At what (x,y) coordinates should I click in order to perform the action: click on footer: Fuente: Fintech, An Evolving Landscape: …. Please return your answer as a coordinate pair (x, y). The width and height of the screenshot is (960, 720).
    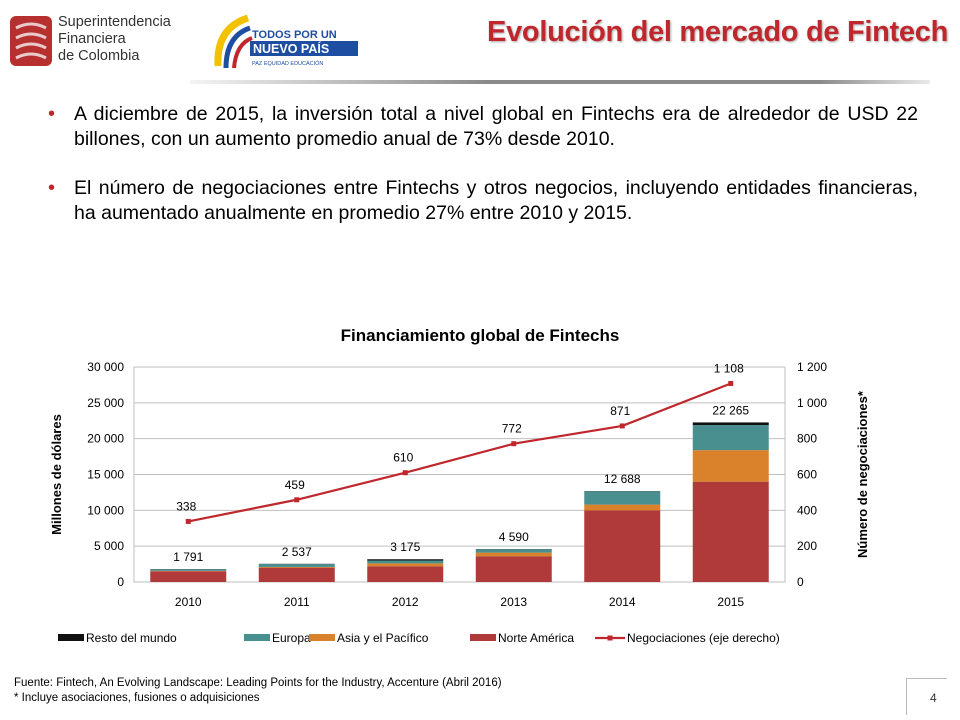
    Looking at the image, I should click on (258, 691).